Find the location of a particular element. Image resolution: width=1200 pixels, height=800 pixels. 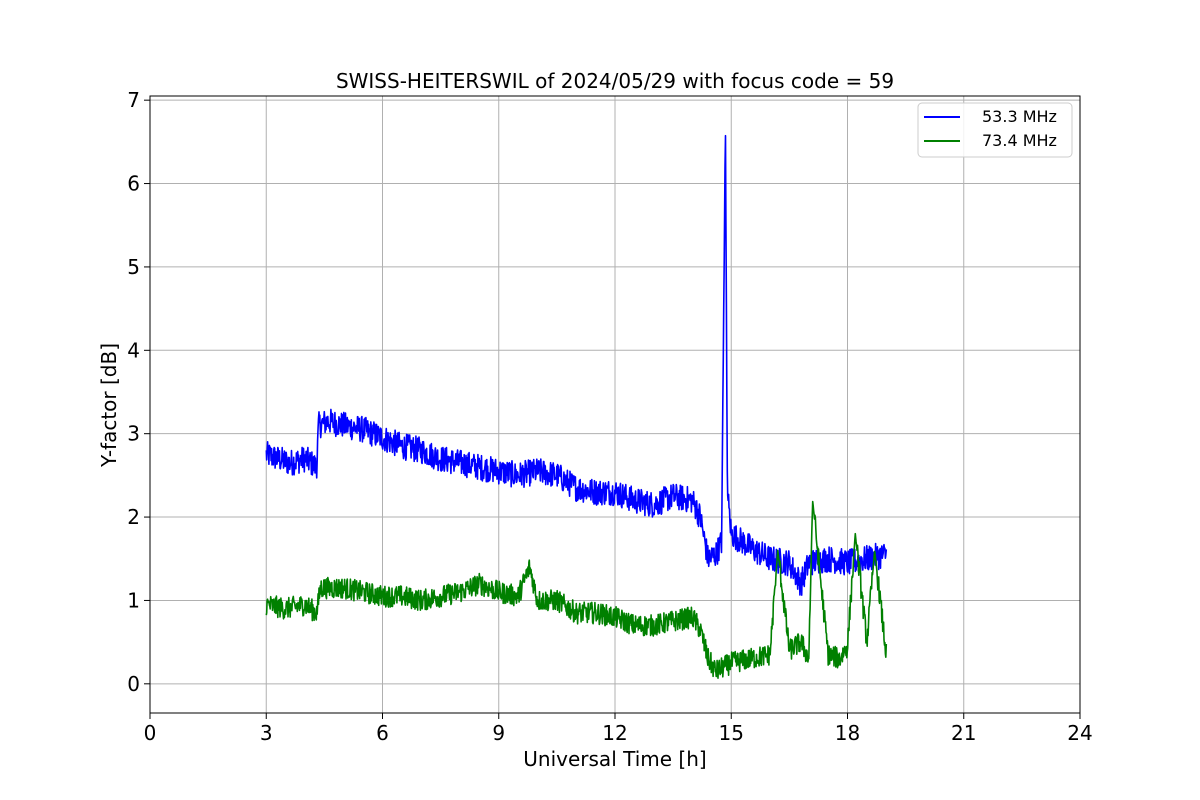

x-tick-label: 6 is located at coordinates (382, 733).